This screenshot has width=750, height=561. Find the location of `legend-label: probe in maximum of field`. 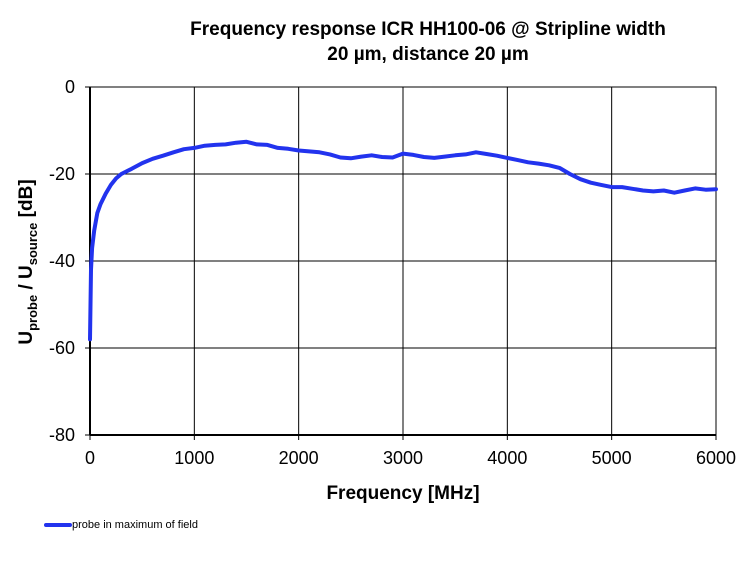

legend-label: probe in maximum of field is located at coordinates (135, 525).